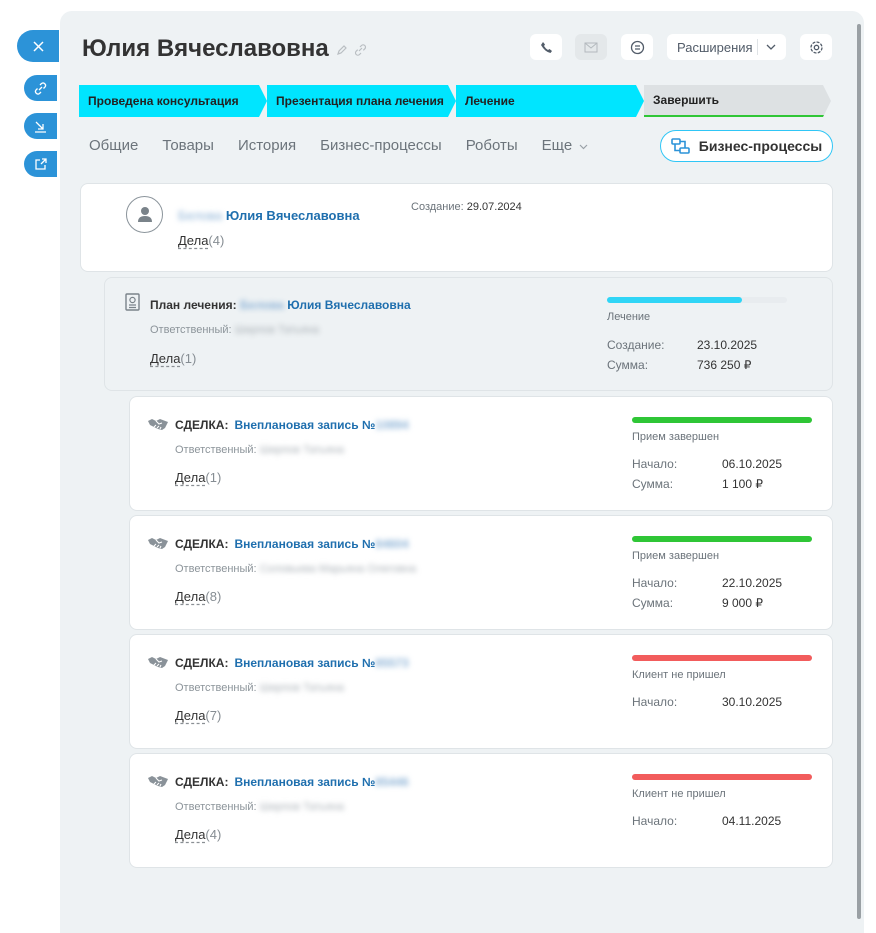 This screenshot has height=933, width=876. I want to click on open-new-window-button, so click(40, 164).